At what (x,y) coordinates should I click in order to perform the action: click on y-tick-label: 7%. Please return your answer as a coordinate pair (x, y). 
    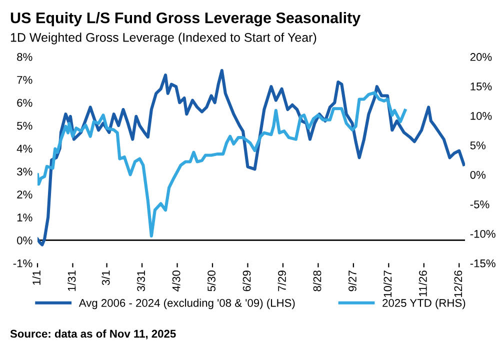
    Looking at the image, I should click on (24, 80).